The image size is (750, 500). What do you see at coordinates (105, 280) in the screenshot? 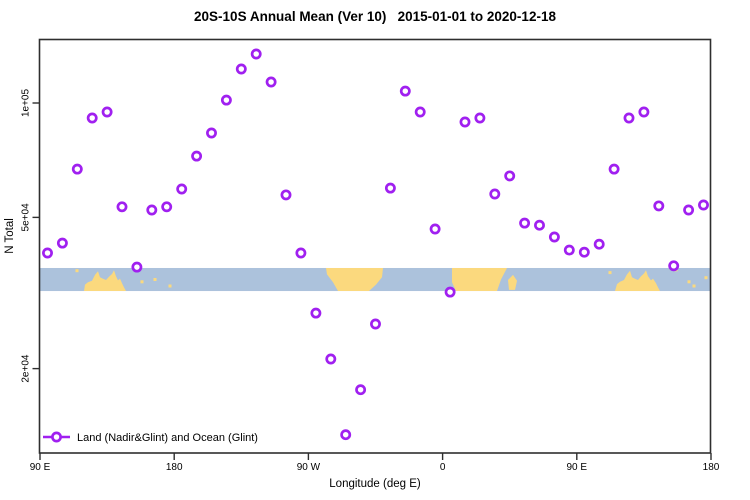
I see `land-australia-west-copy` at bounding box center [105, 280].